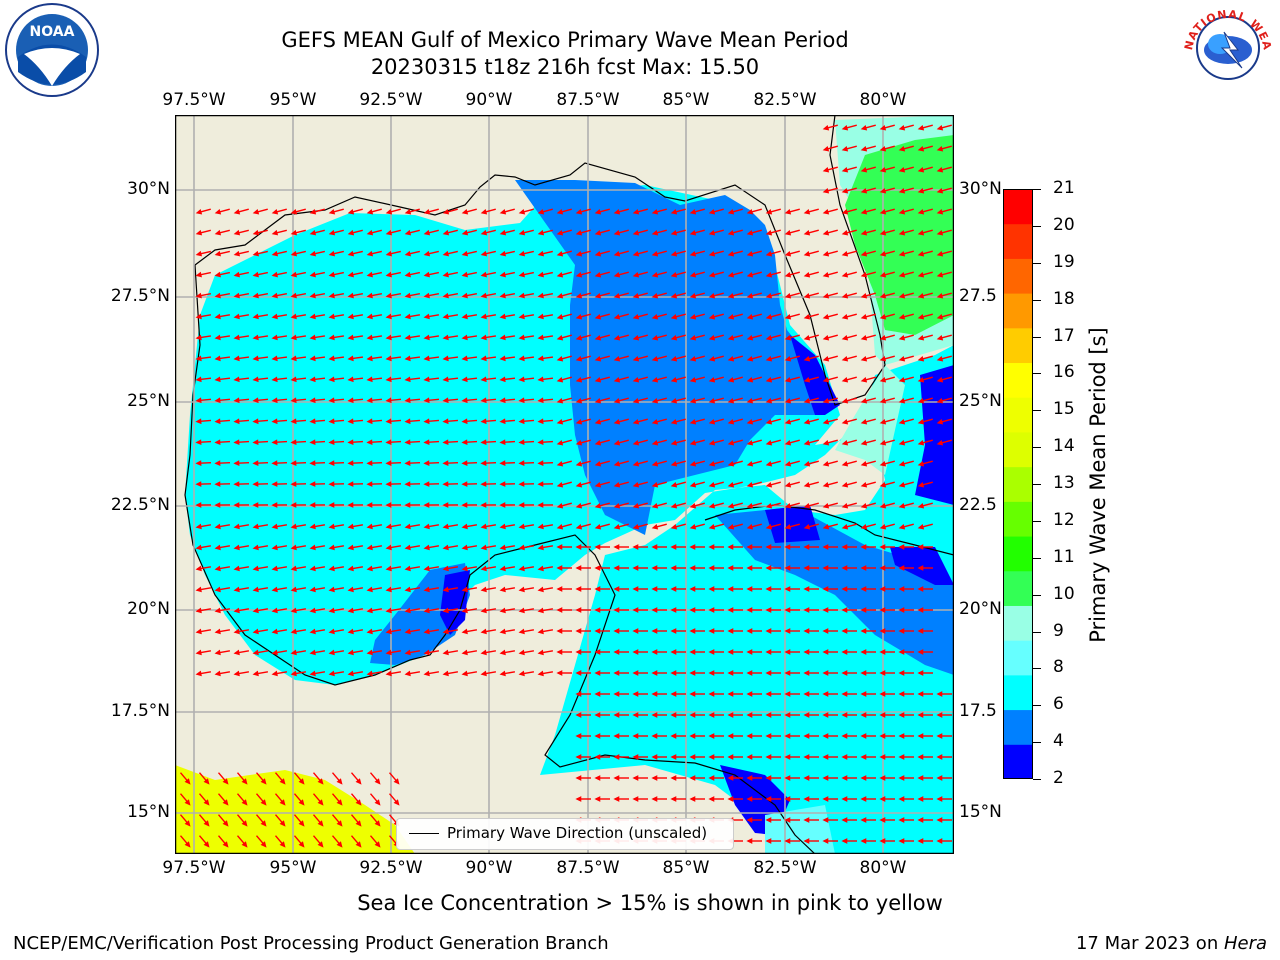  I want to click on legend-label: Primary Wave Direction (unscaled), so click(577, 833).